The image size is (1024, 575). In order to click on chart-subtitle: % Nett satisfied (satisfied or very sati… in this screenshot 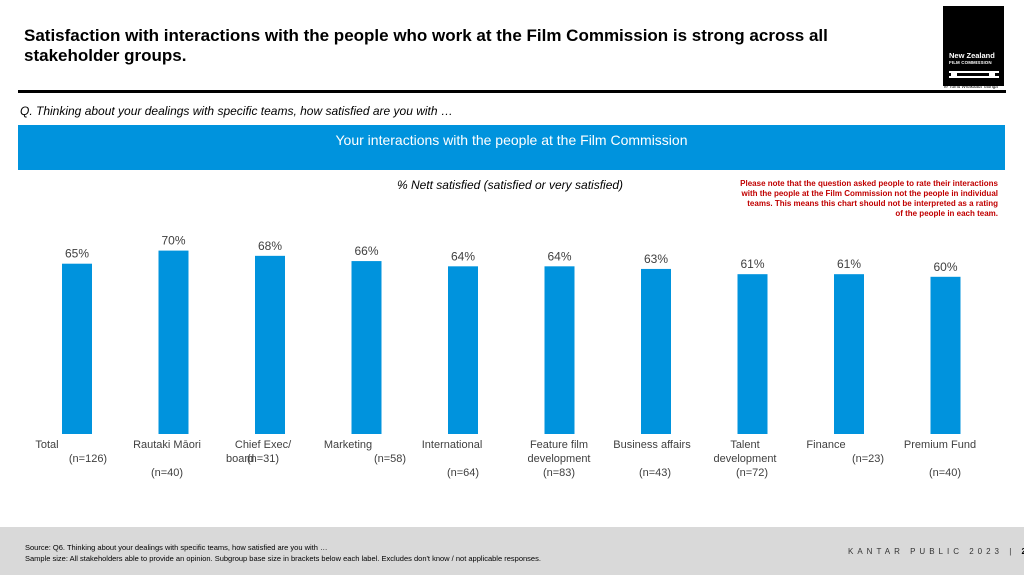, I will do `click(510, 185)`.